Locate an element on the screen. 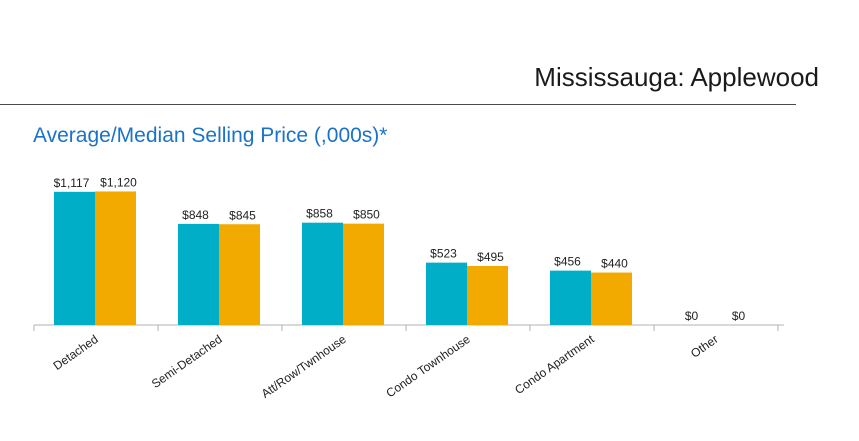 The height and width of the screenshot is (441, 859). x-tick-label: Semi-Detached is located at coordinates (187, 361).